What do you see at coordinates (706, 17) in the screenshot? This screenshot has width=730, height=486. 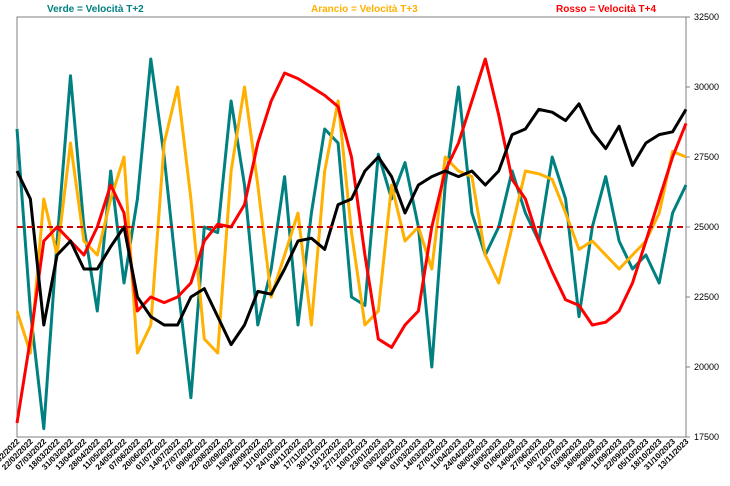 I see `y-tick-label: 32500` at bounding box center [706, 17].